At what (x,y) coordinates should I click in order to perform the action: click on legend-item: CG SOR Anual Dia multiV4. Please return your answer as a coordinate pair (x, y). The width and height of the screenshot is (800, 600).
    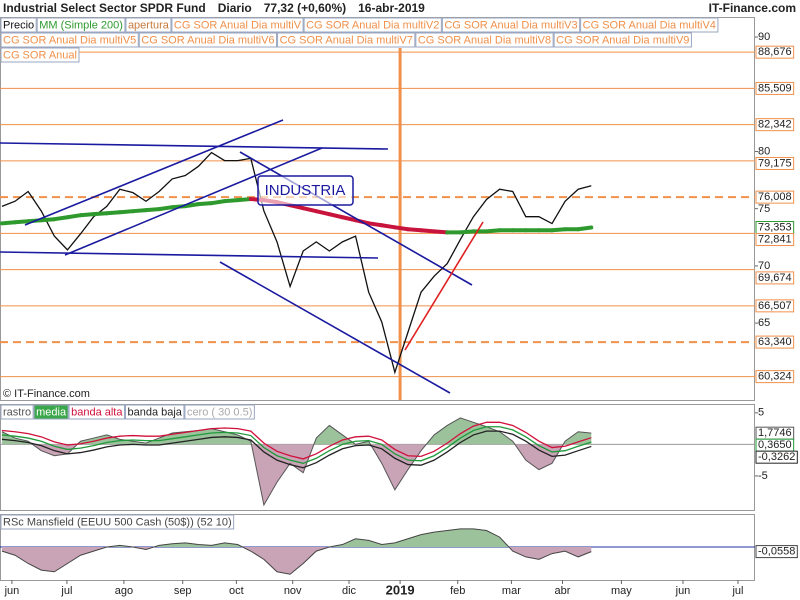
    Looking at the image, I should click on (649, 25).